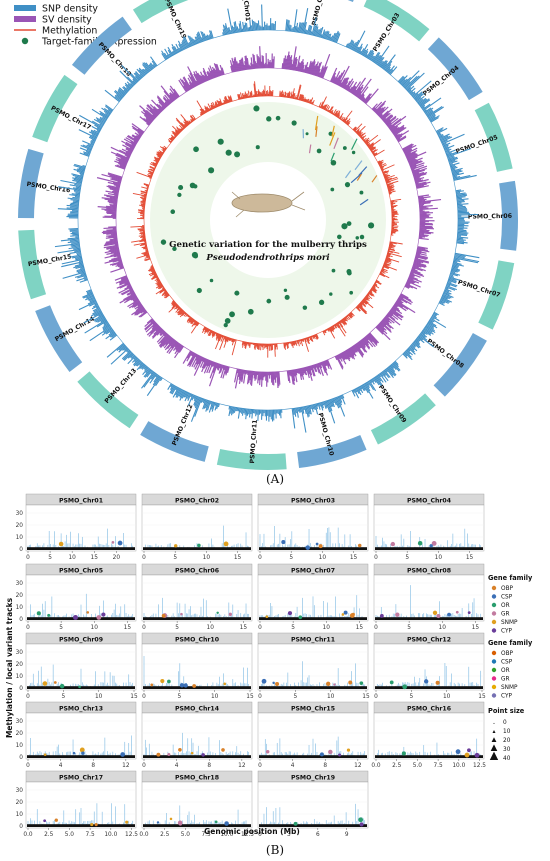 The image size is (550, 861). Describe the element at coordinates (21, 758) in the screenshot. I see `y-tick-label: 0` at that location.